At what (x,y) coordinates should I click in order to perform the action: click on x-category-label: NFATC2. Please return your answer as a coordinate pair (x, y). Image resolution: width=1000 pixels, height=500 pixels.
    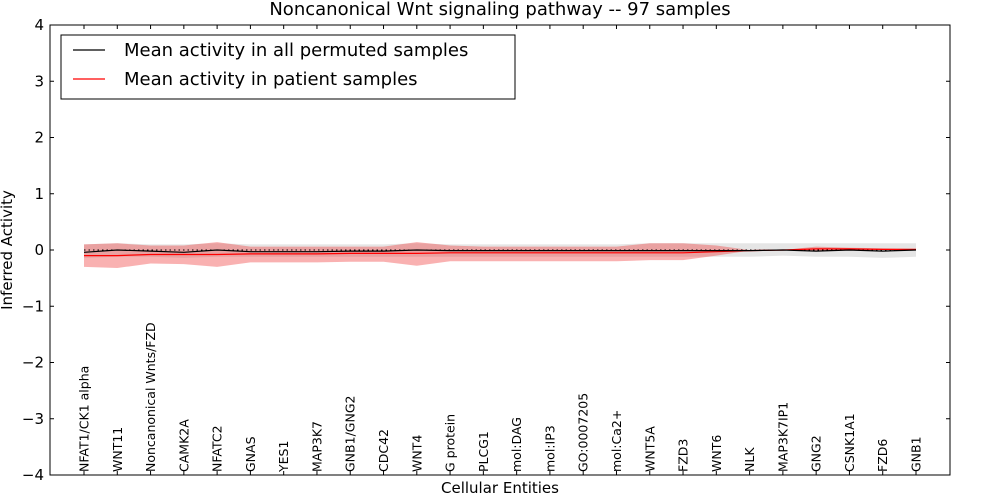
    Looking at the image, I should click on (217, 448).